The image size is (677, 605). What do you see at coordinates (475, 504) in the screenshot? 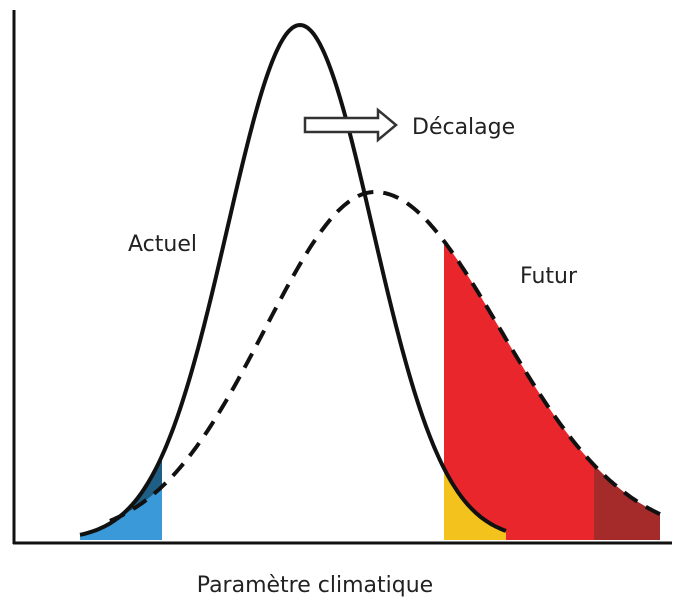
I see `hot-tail-current` at bounding box center [475, 504].